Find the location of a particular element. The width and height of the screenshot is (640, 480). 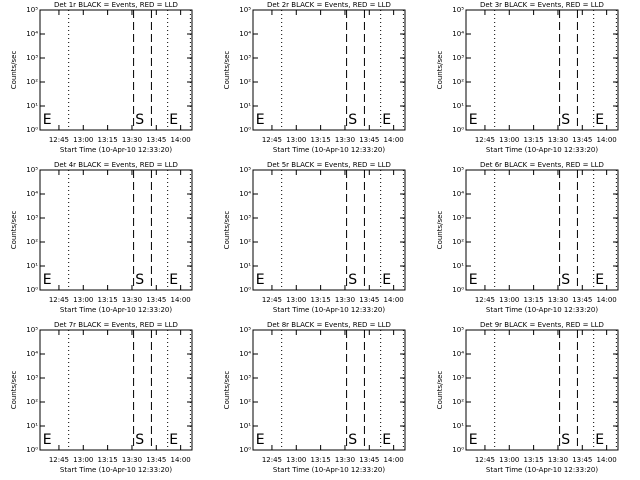

chart-title: Det 3r BLACK = Events, RED = LLD is located at coordinates (542, 5).